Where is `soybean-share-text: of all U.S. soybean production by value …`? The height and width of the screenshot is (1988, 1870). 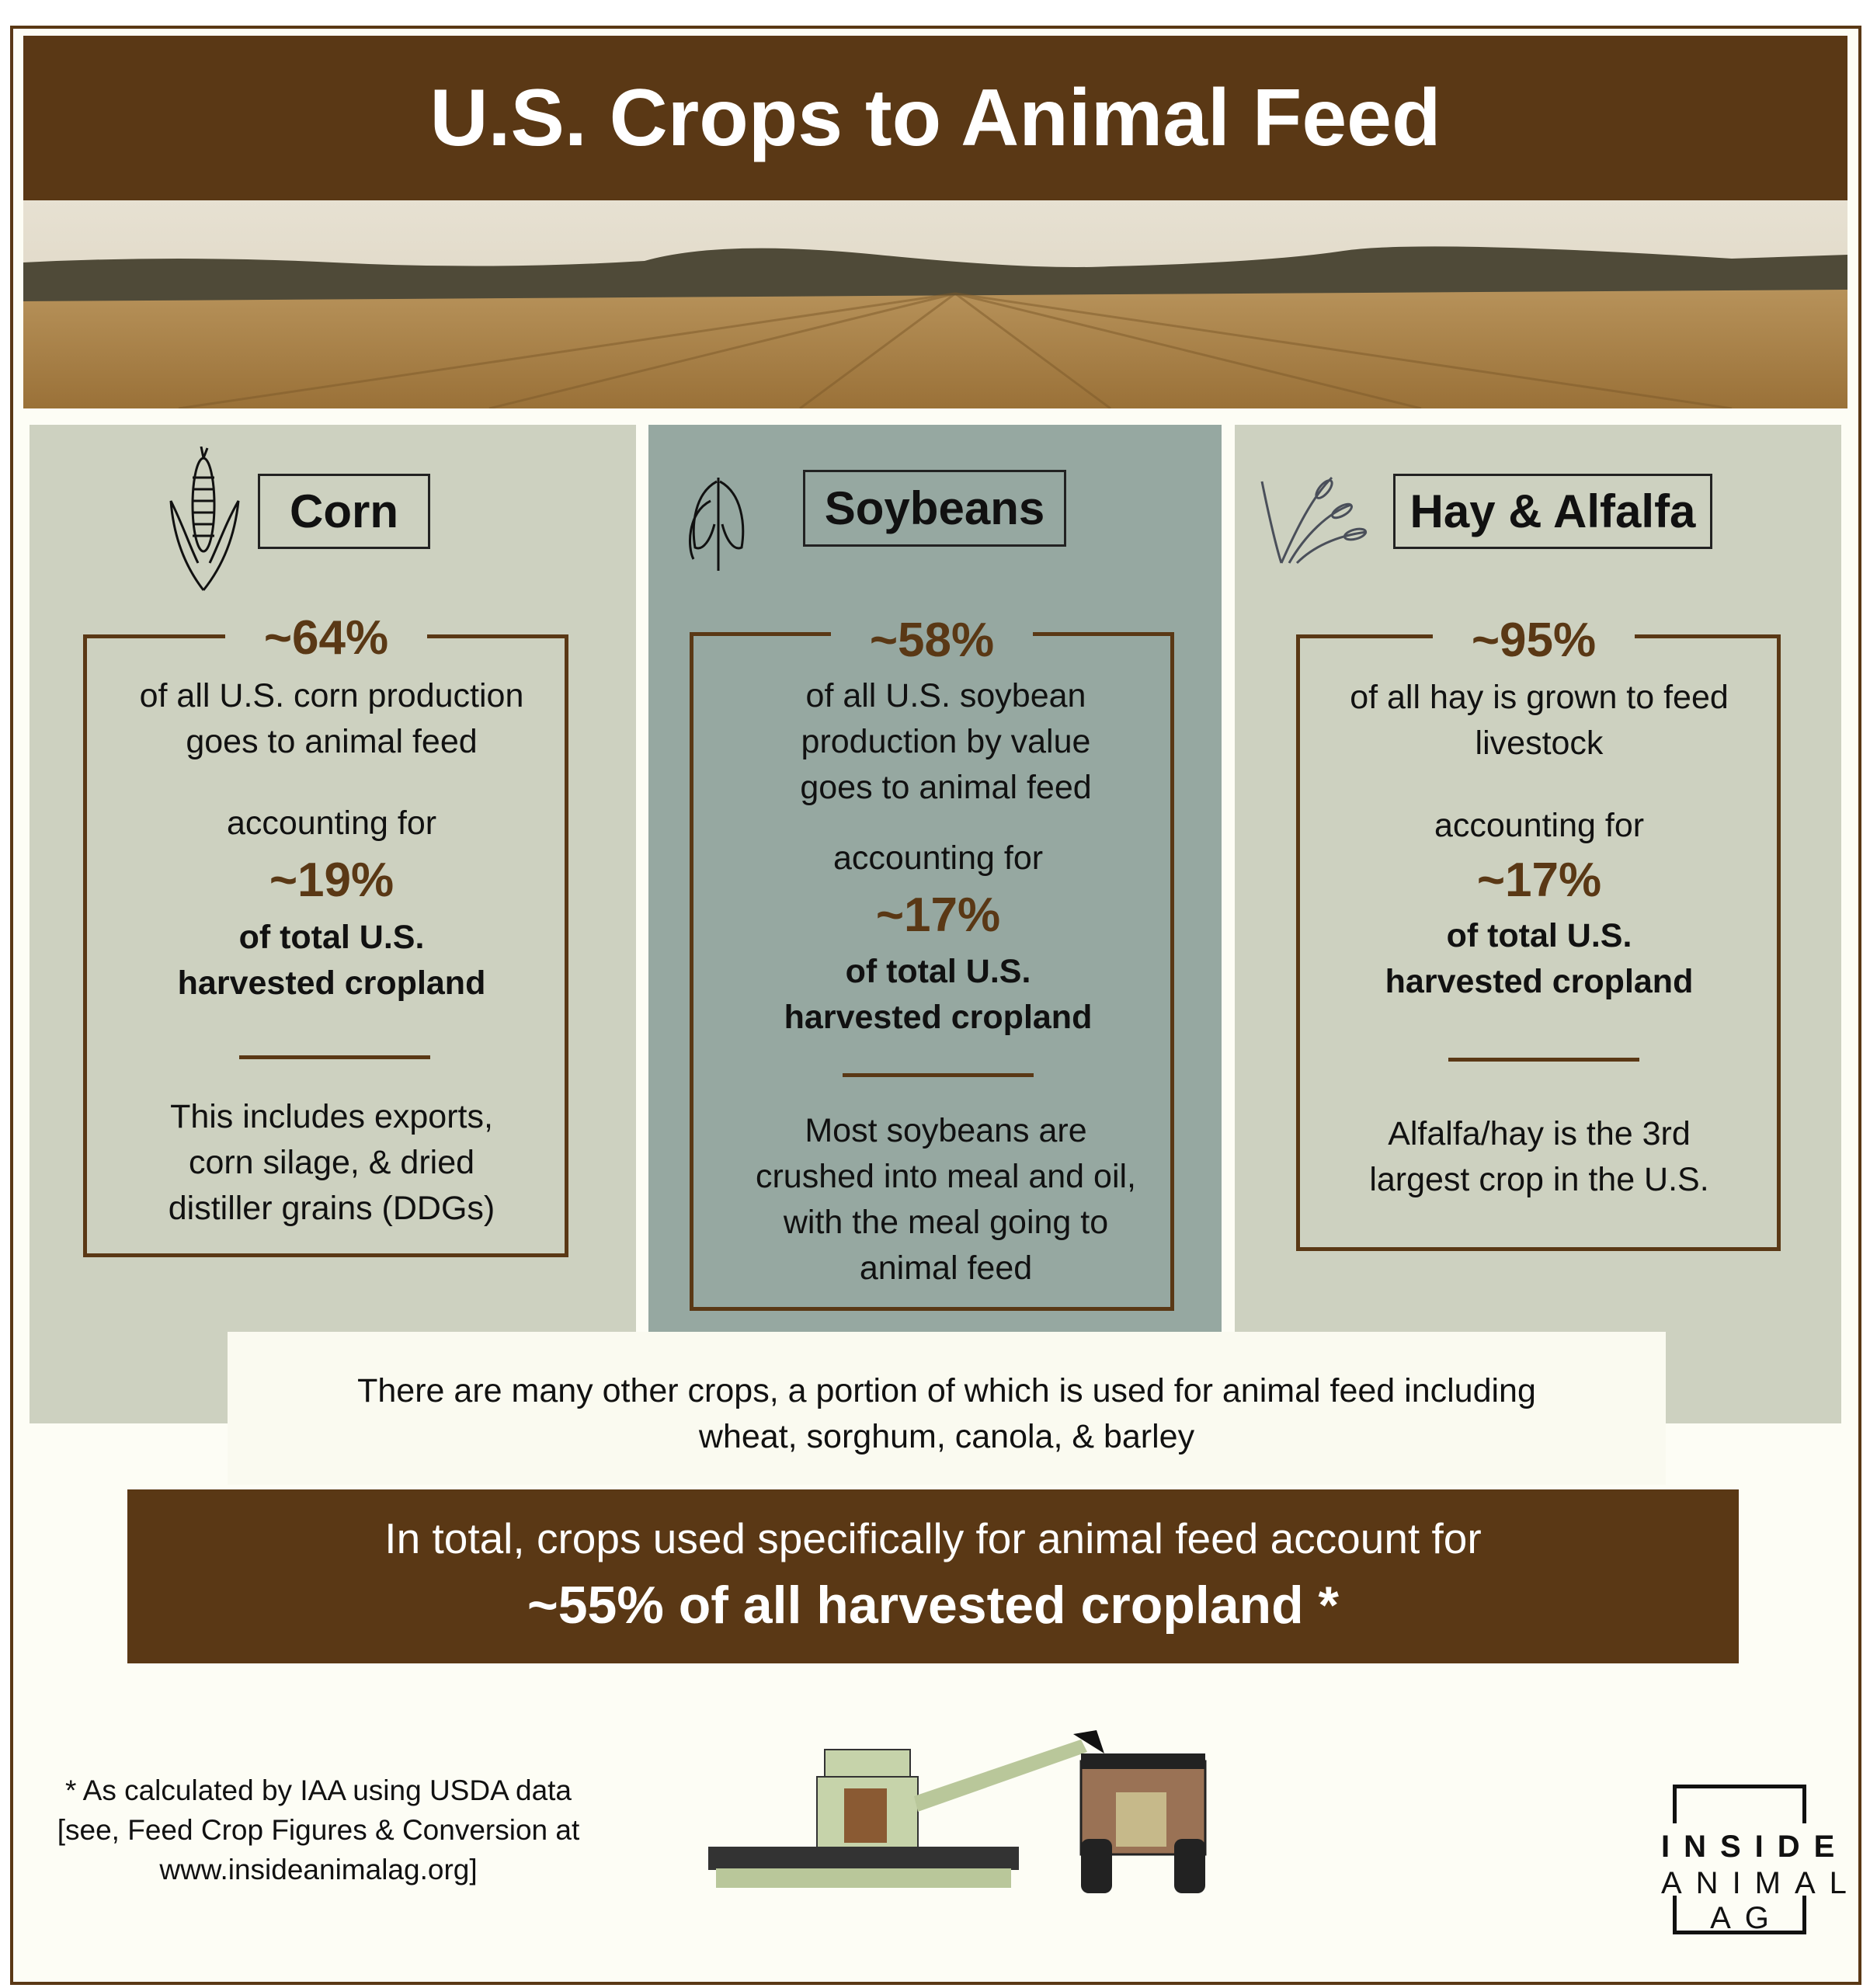 soybean-share-text: of all U.S. soybean production by value … is located at coordinates (946, 742).